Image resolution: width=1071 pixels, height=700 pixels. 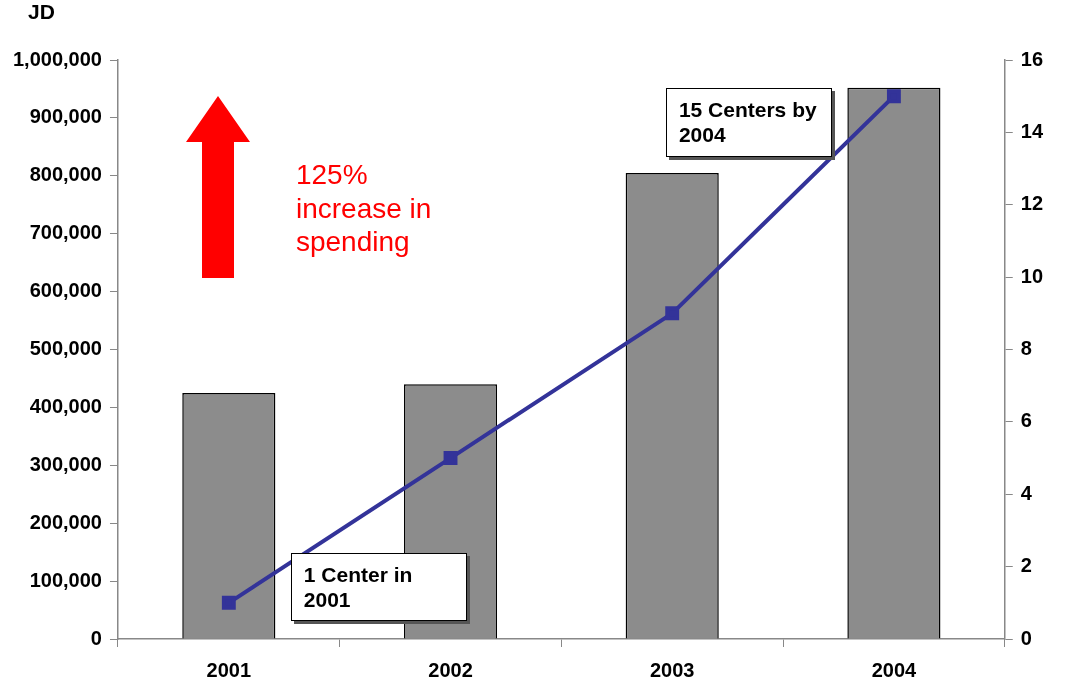 I want to click on y-tick-label: 400,000, so click(x=65, y=405).